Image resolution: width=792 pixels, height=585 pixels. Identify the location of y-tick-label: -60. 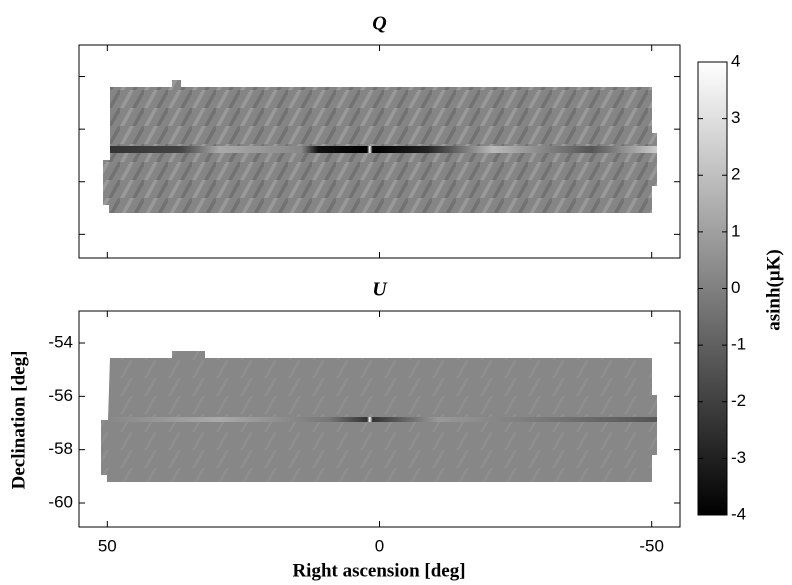
(60, 501).